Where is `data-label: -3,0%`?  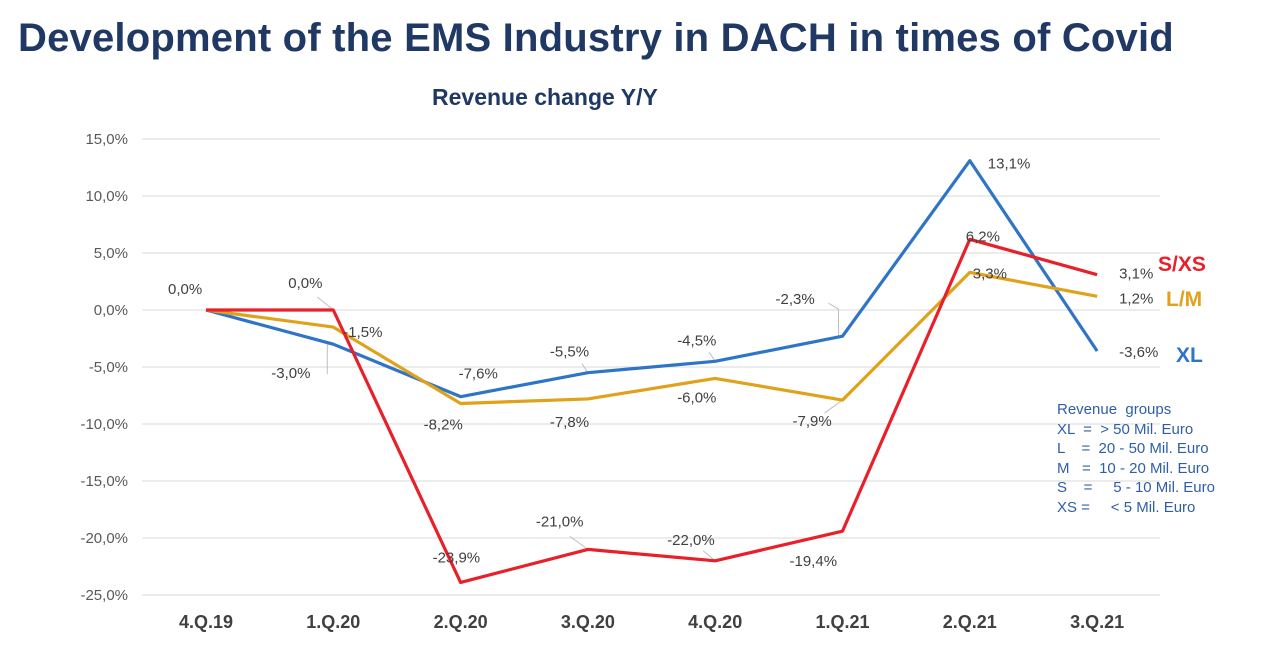
data-label: -3,0% is located at coordinates (290, 373).